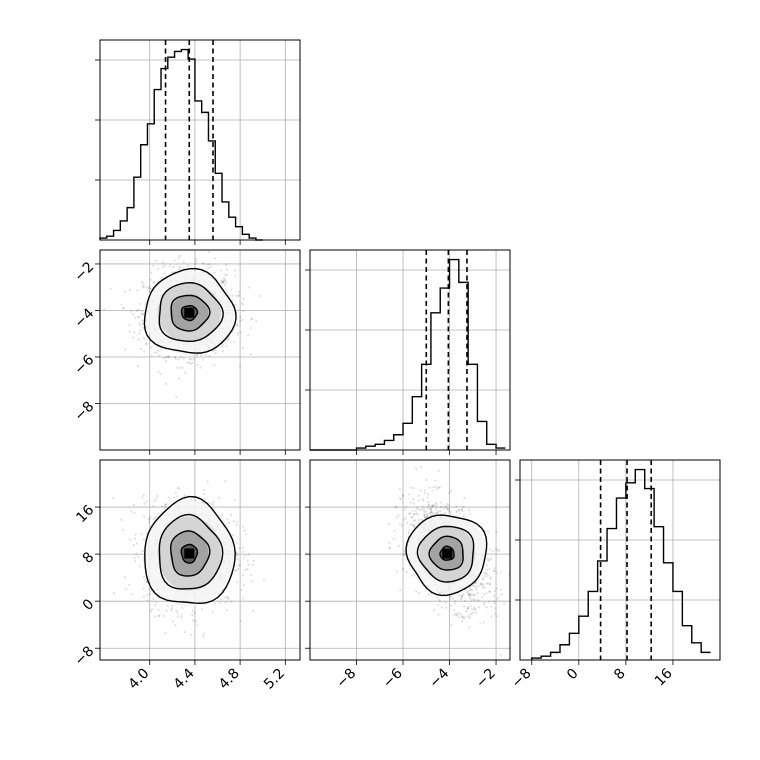  I want to click on y-tick-label: −8, so click(84, 656).